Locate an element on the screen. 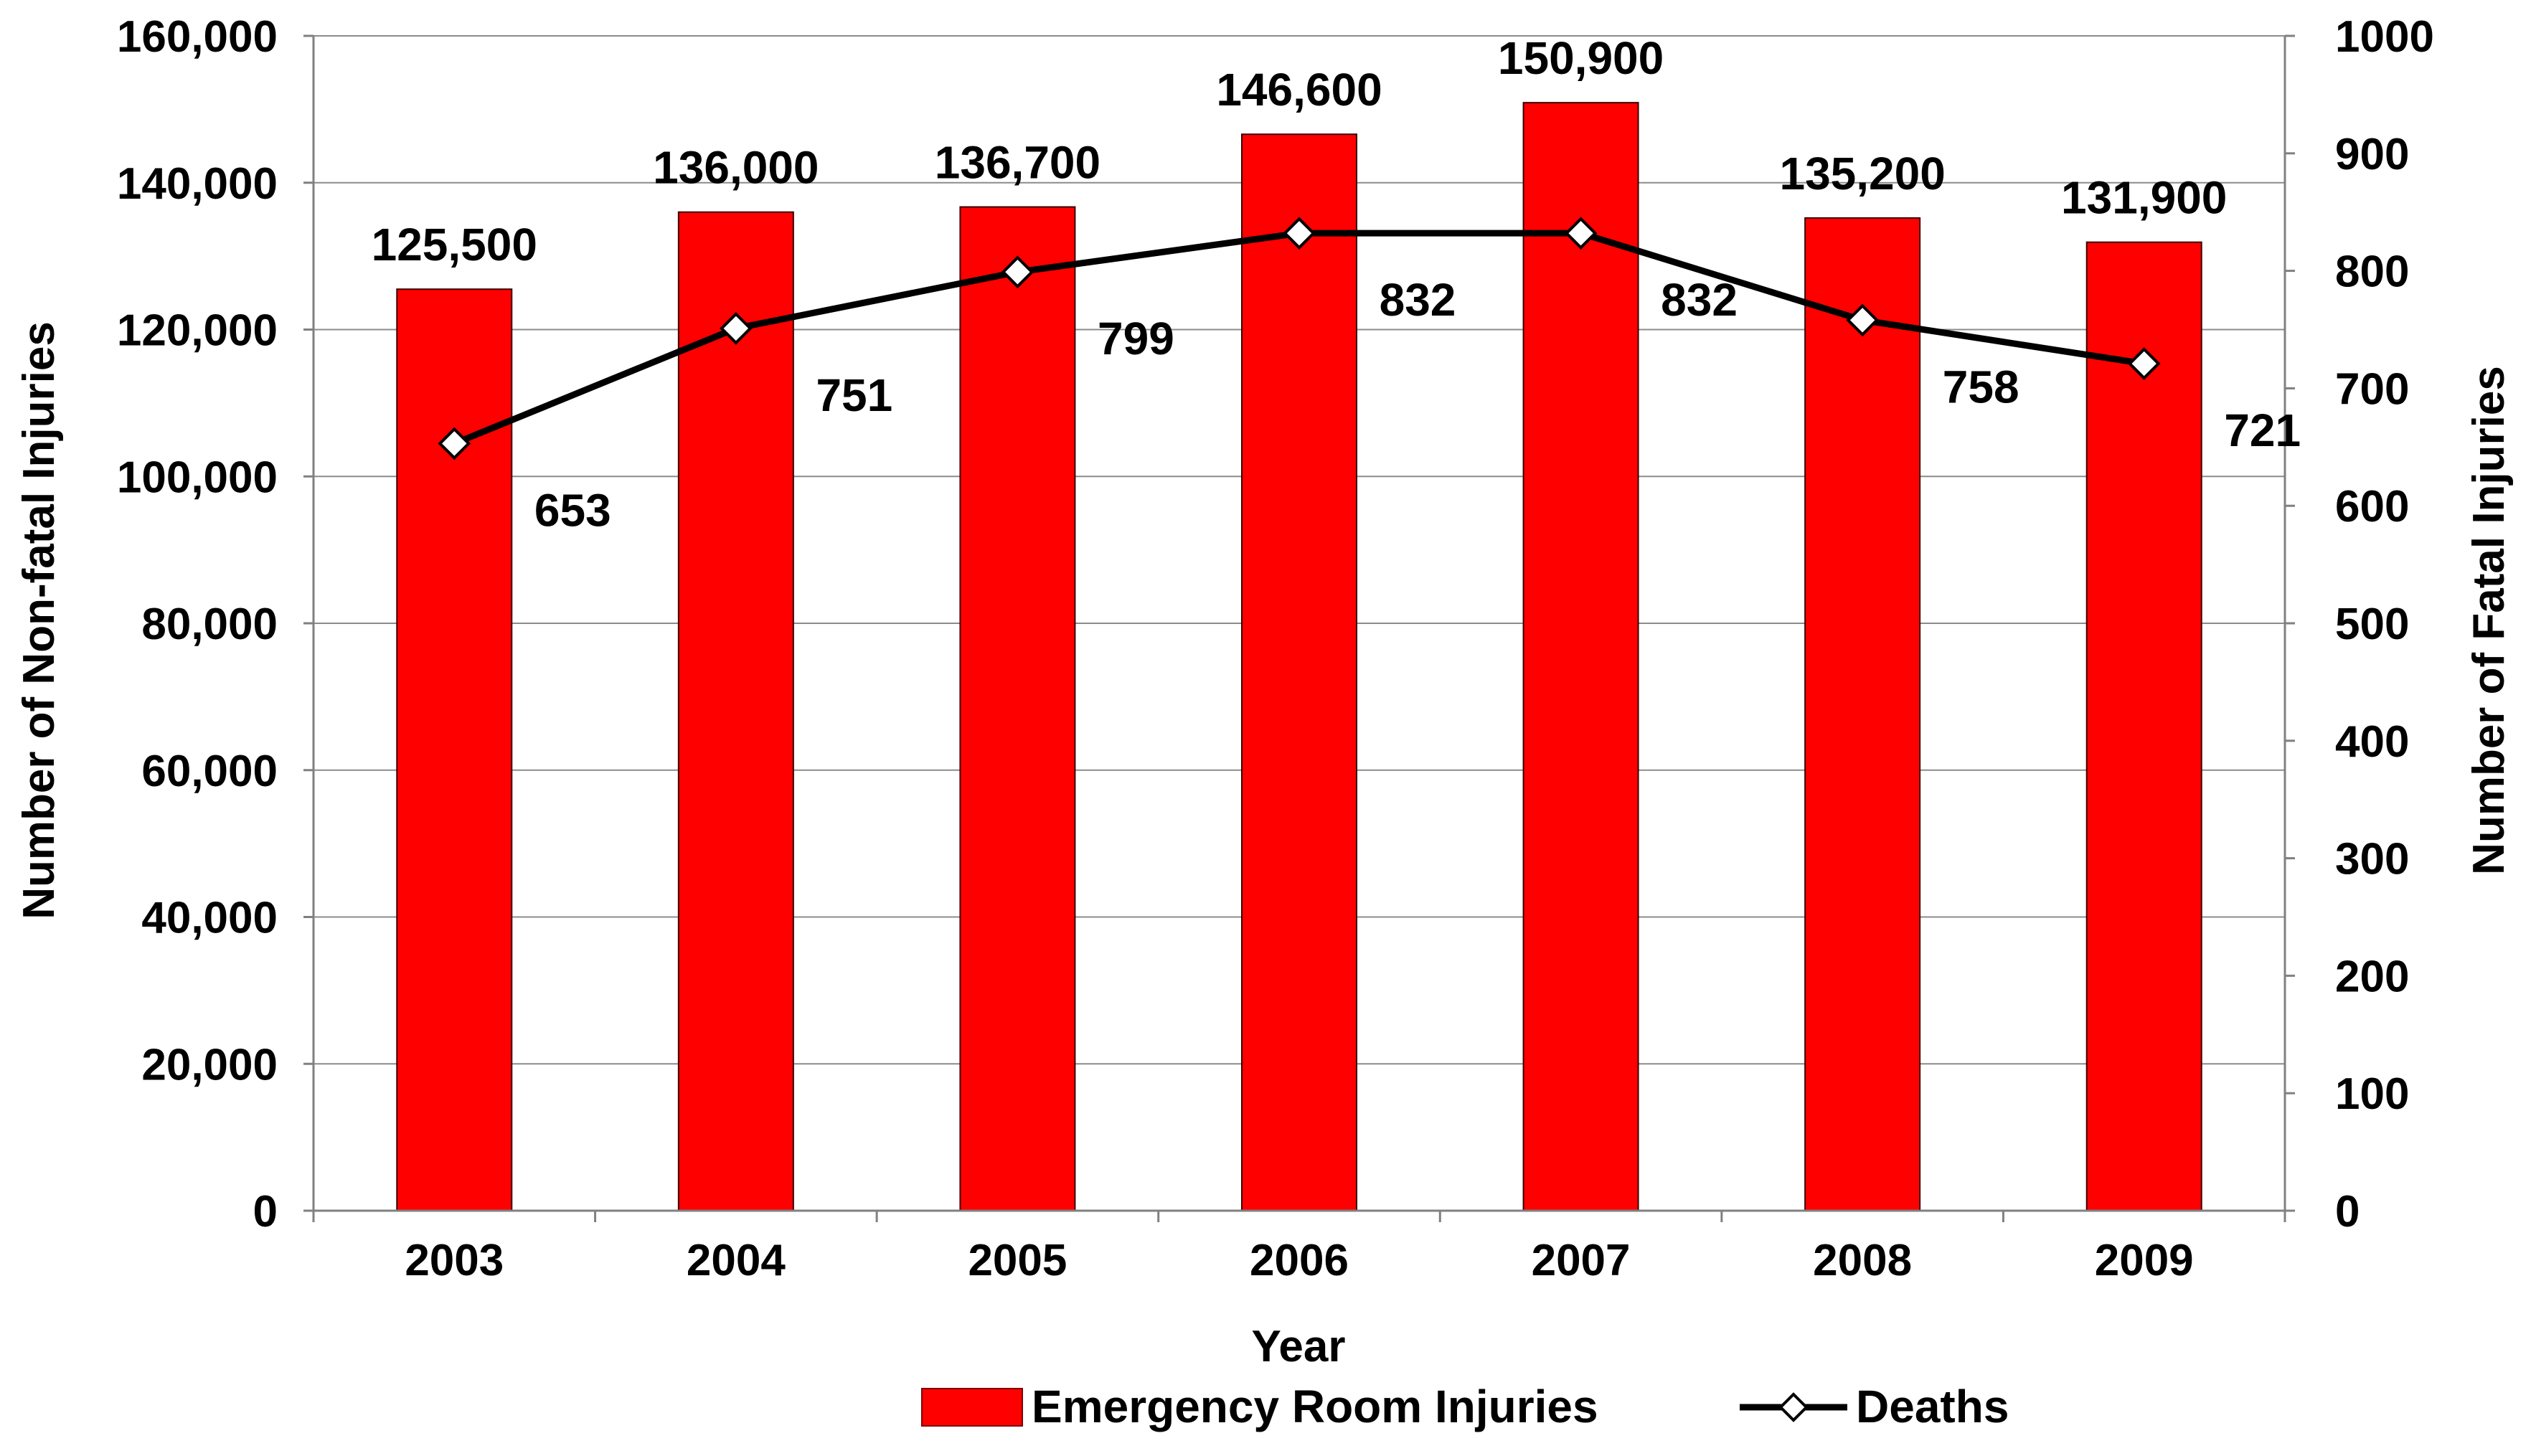  deaths-value-label: 653 is located at coordinates (572, 510).